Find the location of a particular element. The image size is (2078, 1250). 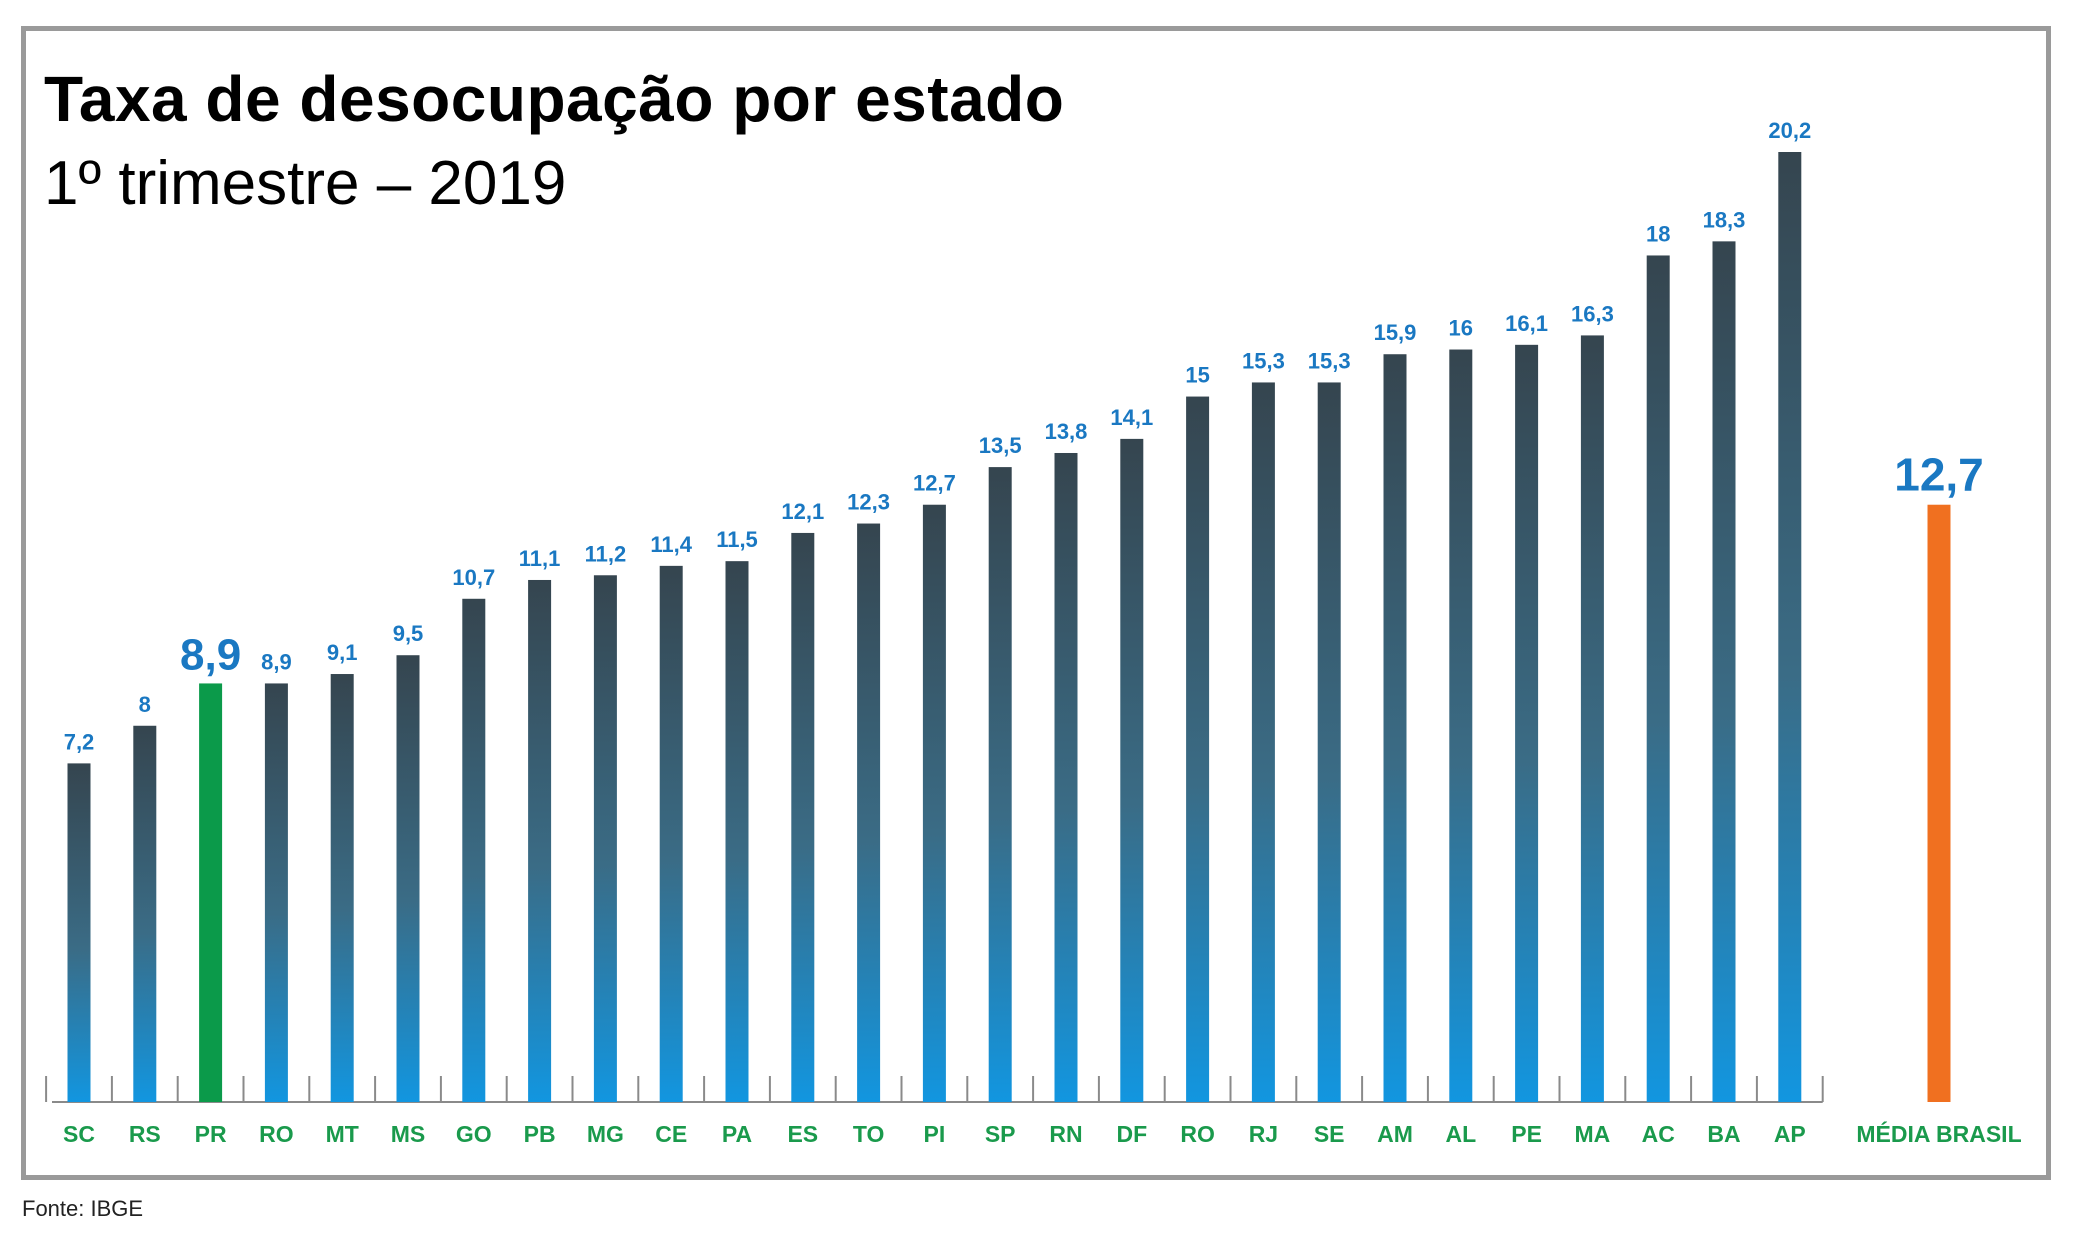

bar-ma is located at coordinates (1592, 718).